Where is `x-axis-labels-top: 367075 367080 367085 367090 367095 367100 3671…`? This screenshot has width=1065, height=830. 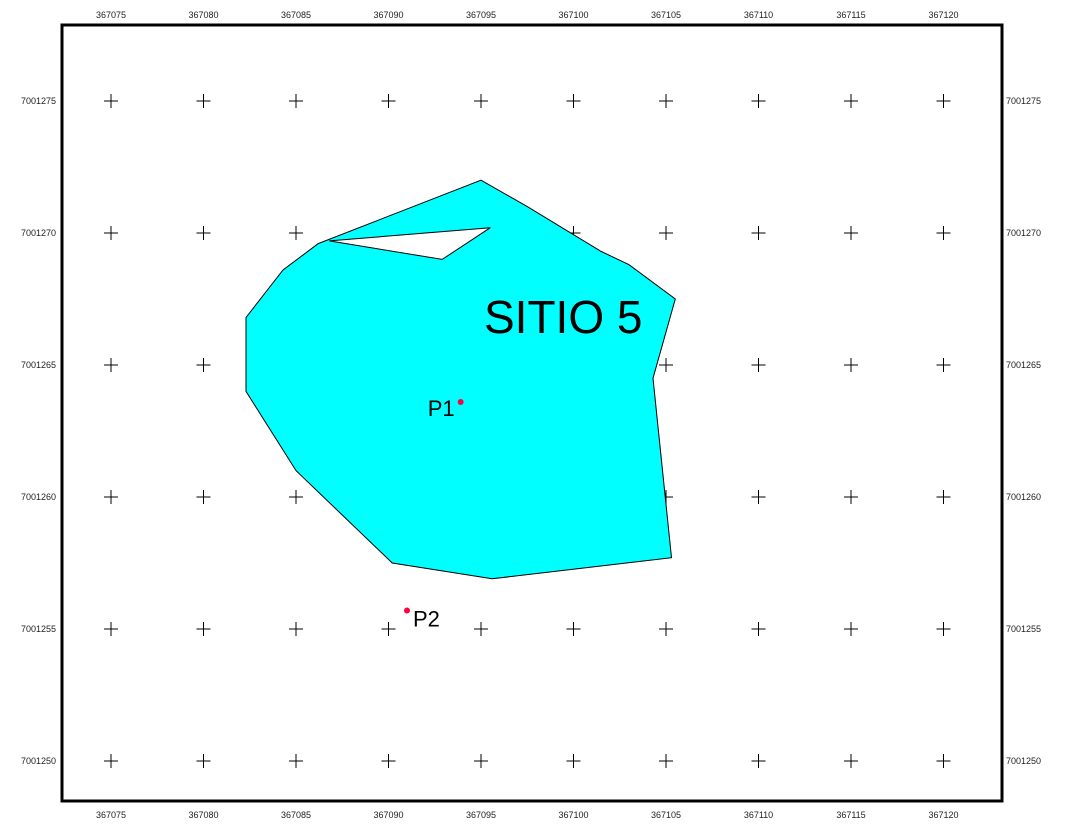 x-axis-labels-top: 367075 367080 367085 367090 367095 367100 3671… is located at coordinates (527, 15).